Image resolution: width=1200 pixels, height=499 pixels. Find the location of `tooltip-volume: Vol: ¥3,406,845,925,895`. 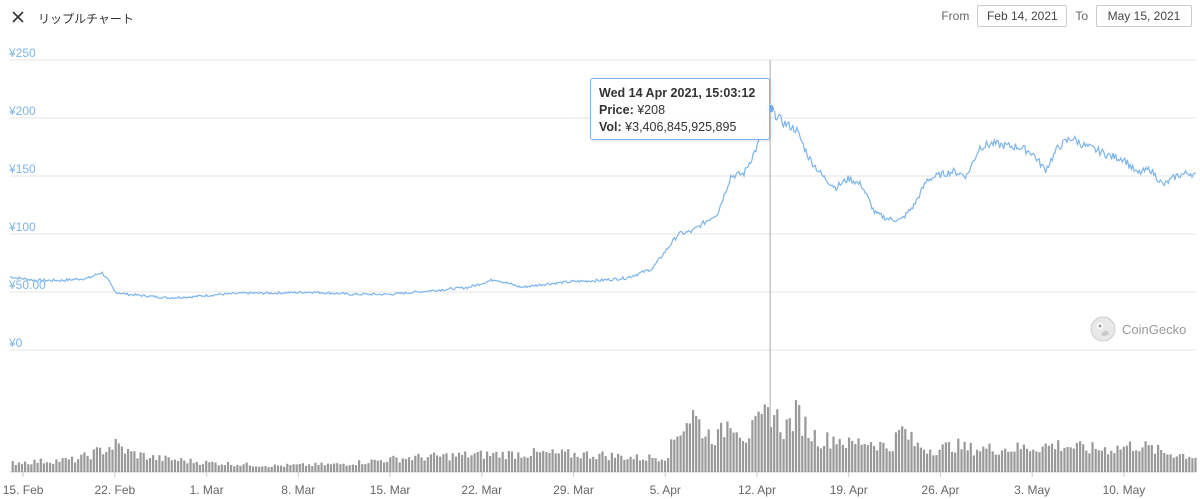

tooltip-volume: Vol: ¥3,406,845,925,895 is located at coordinates (680, 127).